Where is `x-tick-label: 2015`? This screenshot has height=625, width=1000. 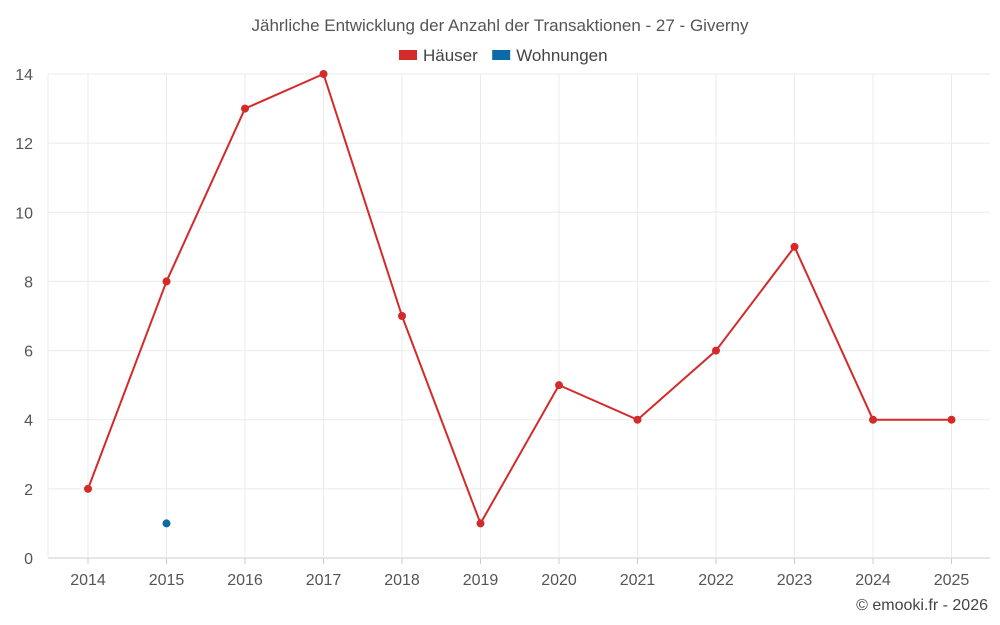 x-tick-label: 2015 is located at coordinates (167, 580).